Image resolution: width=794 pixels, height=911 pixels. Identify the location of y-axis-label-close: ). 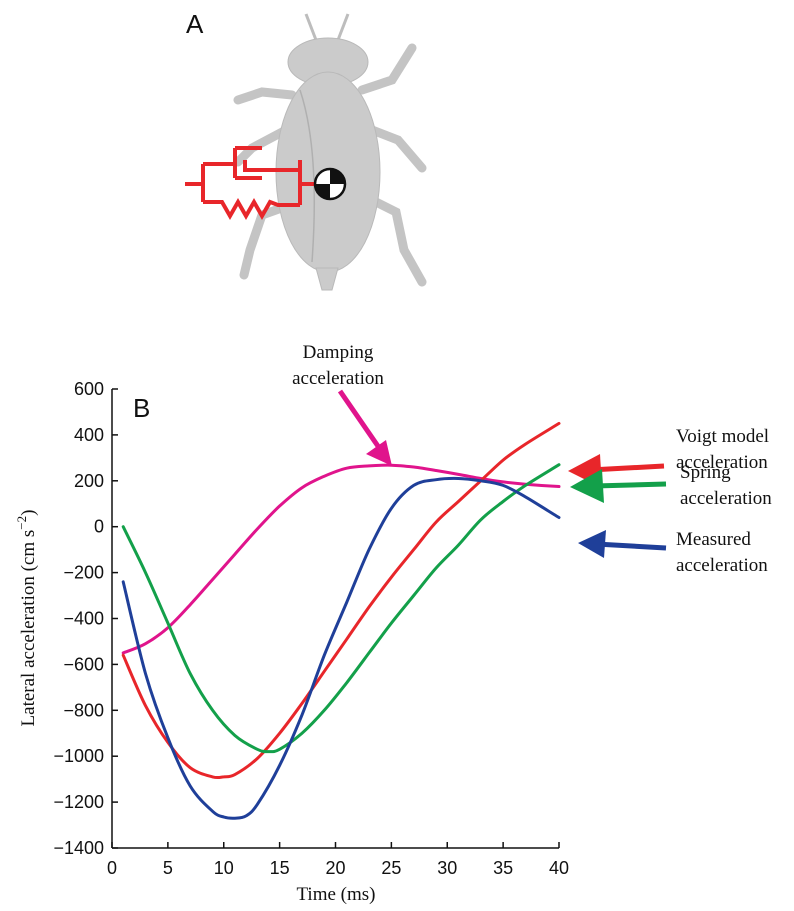
(28, 513).